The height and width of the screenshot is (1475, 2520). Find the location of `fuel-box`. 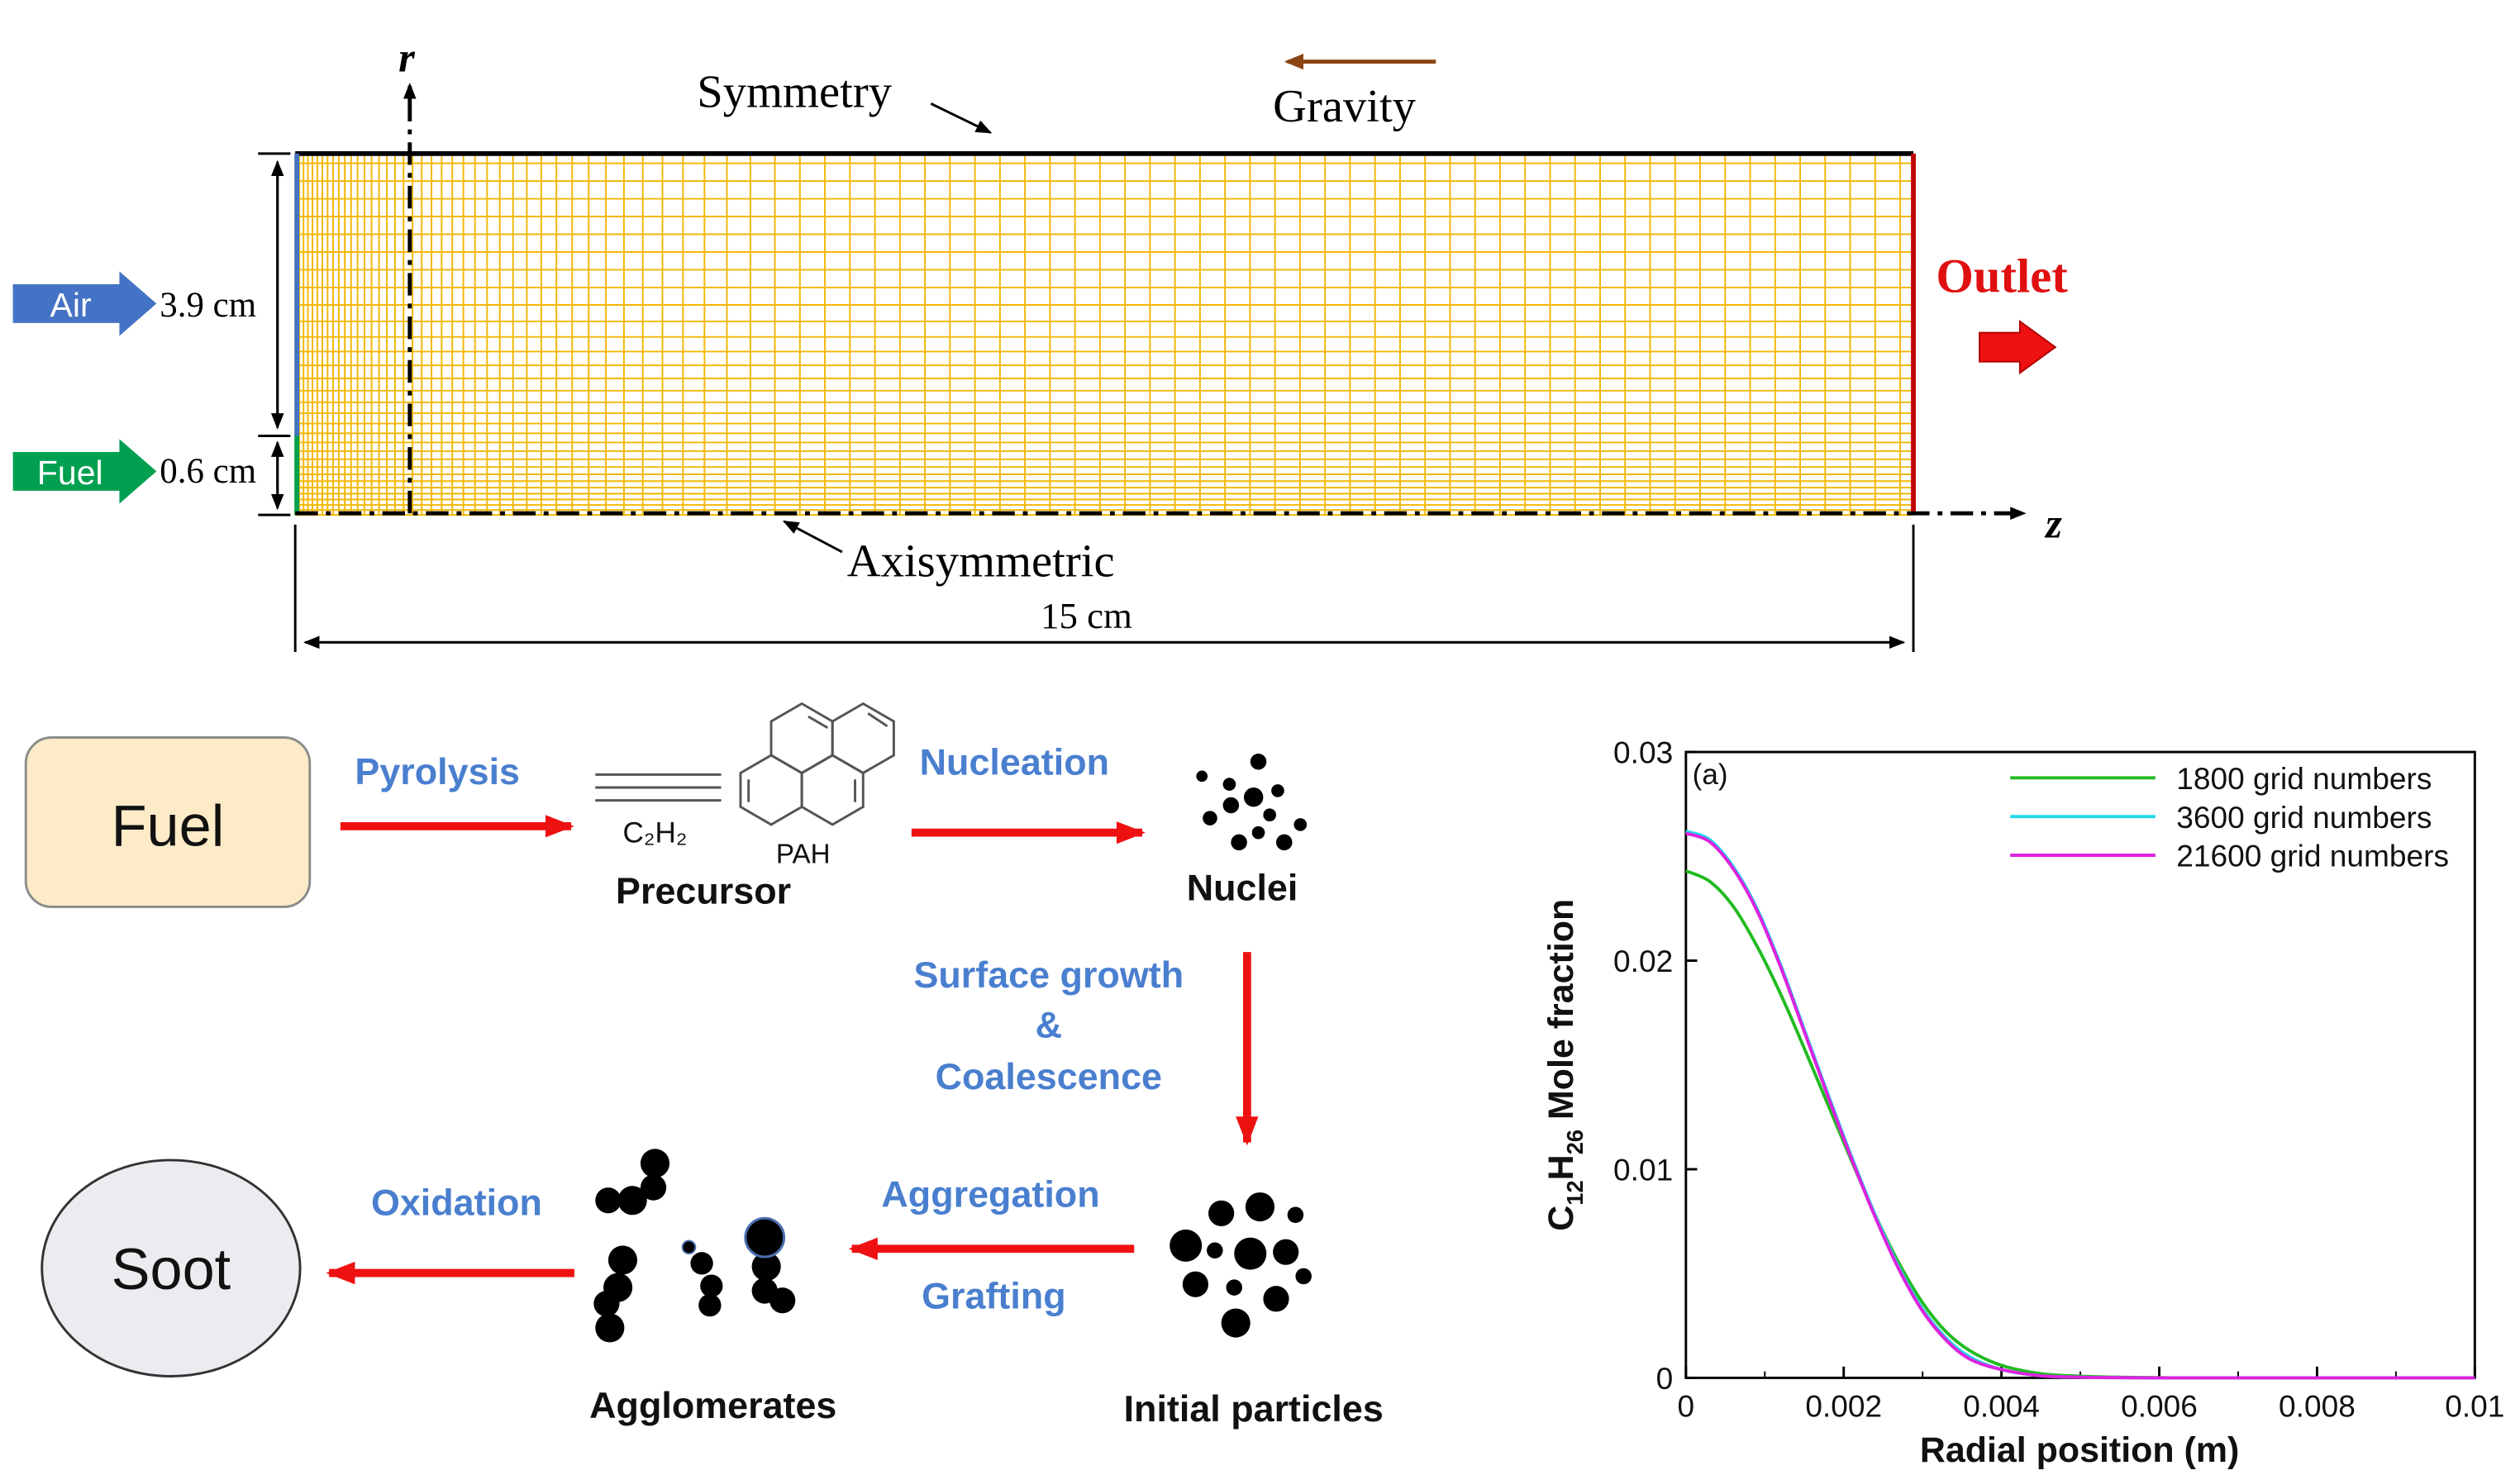

fuel-box is located at coordinates (168, 822).